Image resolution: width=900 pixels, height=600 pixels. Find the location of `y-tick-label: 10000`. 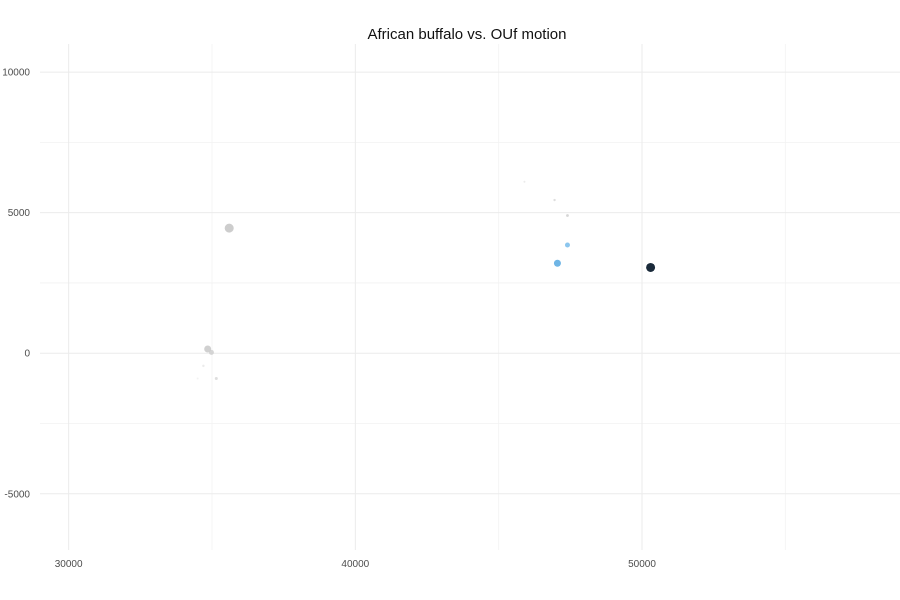

y-tick-label: 10000 is located at coordinates (16, 73).